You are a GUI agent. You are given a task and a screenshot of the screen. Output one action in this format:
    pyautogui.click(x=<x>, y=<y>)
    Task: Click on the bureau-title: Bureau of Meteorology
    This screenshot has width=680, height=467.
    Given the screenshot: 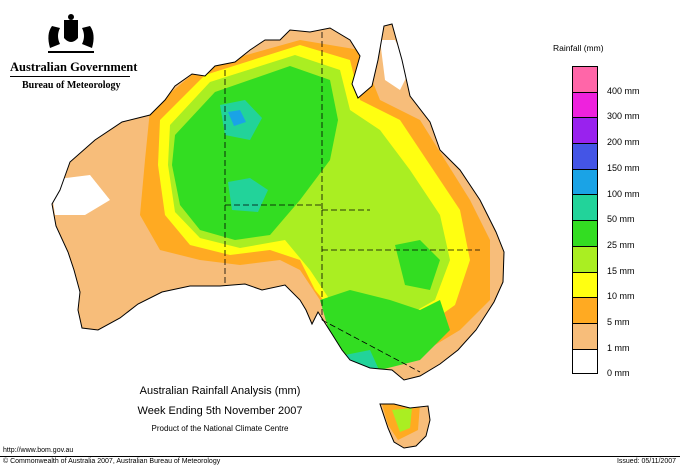 What is the action you would take?
    pyautogui.click(x=71, y=85)
    